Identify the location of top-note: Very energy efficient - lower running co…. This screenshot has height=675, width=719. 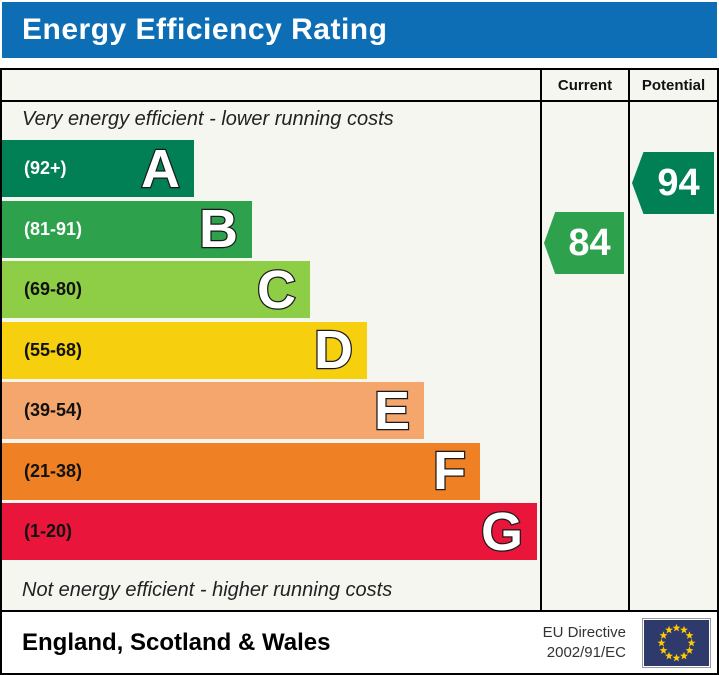
(208, 119).